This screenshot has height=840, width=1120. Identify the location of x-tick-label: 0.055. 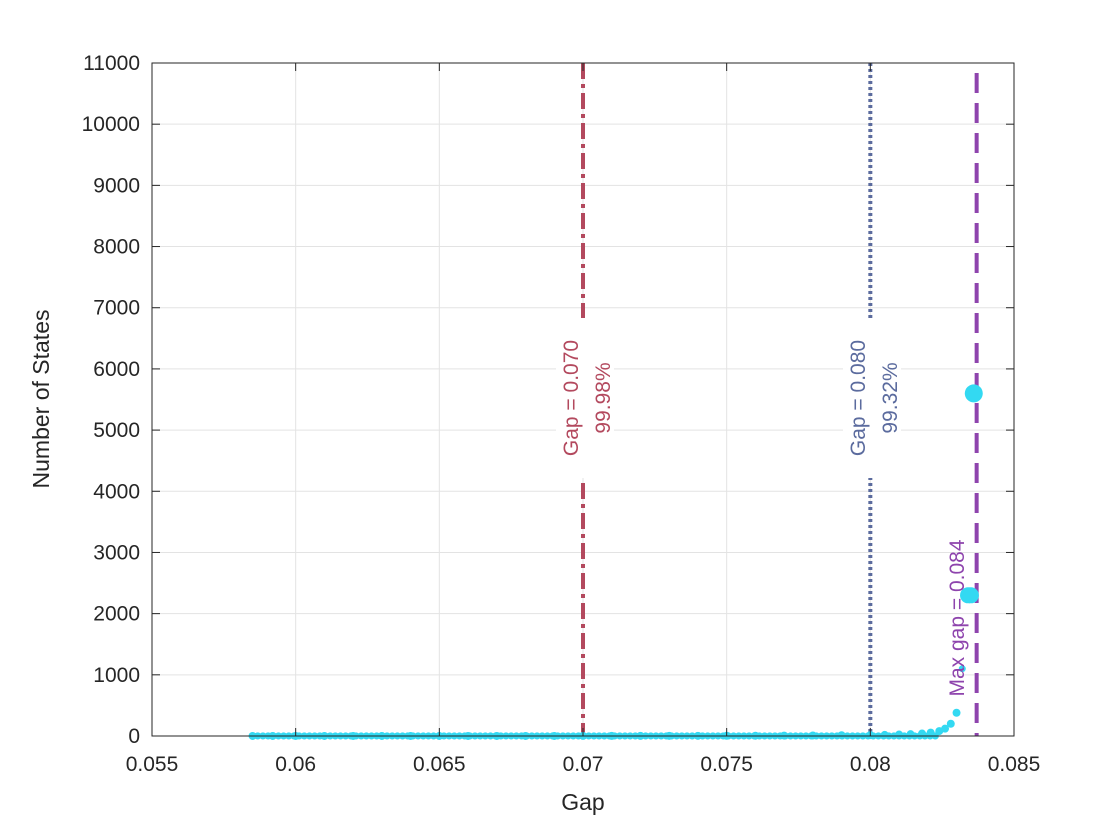
(152, 764).